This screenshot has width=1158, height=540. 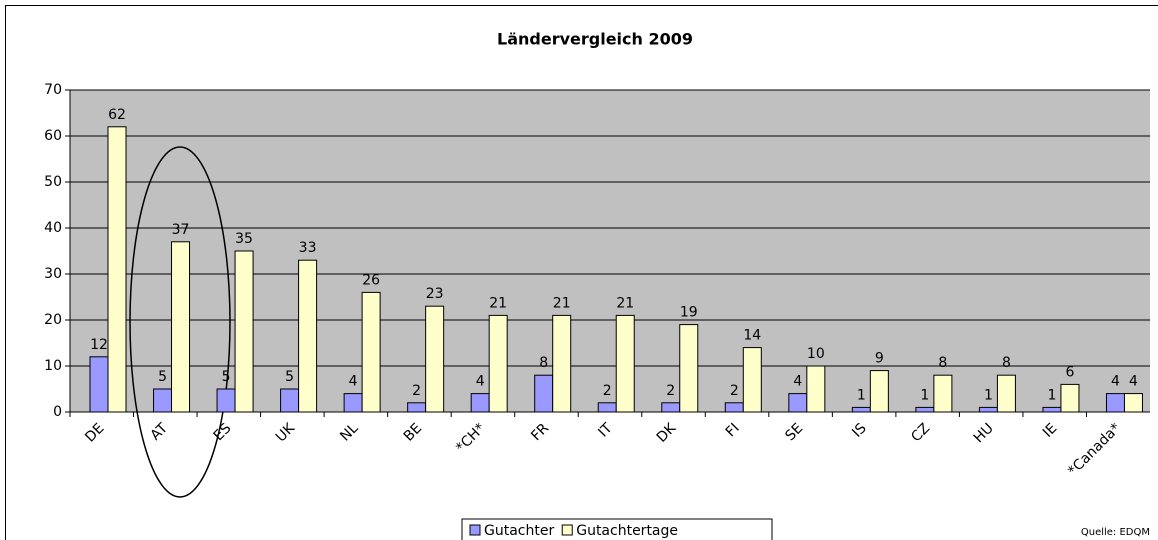 What do you see at coordinates (1115, 532) in the screenshot?
I see `source-note: Quelle: EDQM` at bounding box center [1115, 532].